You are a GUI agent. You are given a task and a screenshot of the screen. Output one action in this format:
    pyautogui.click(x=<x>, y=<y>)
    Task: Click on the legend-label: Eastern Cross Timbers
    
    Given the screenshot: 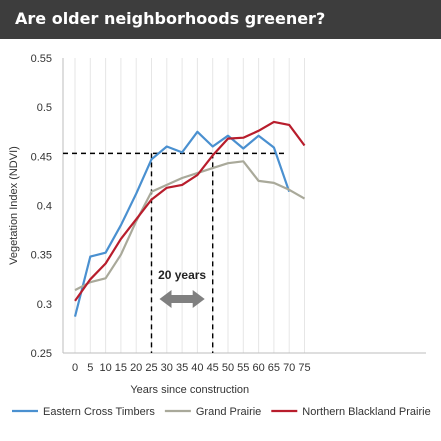 What is the action you would take?
    pyautogui.click(x=99, y=412)
    